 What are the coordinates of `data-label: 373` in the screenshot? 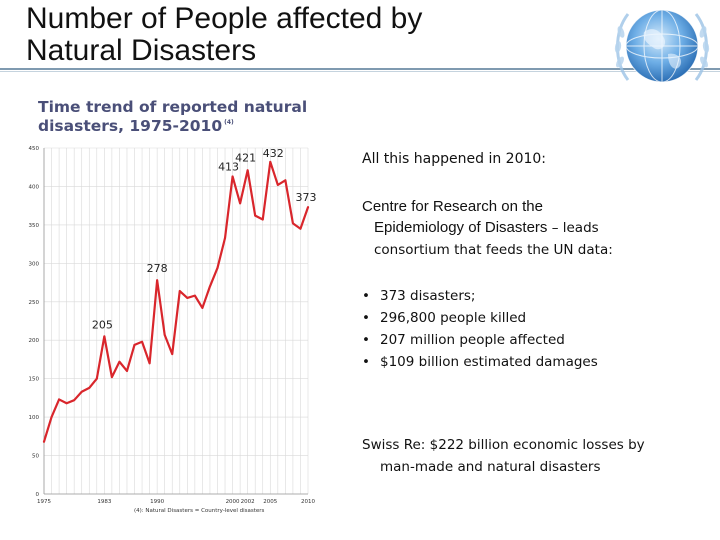 It's located at (306, 197).